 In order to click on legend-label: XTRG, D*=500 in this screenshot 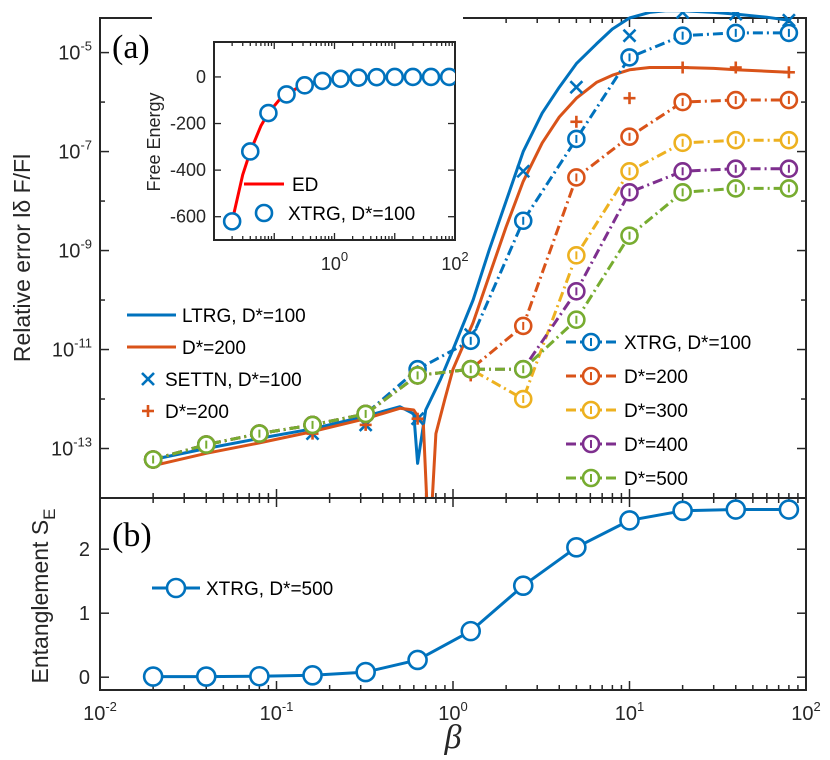, I will do `click(269, 589)`.